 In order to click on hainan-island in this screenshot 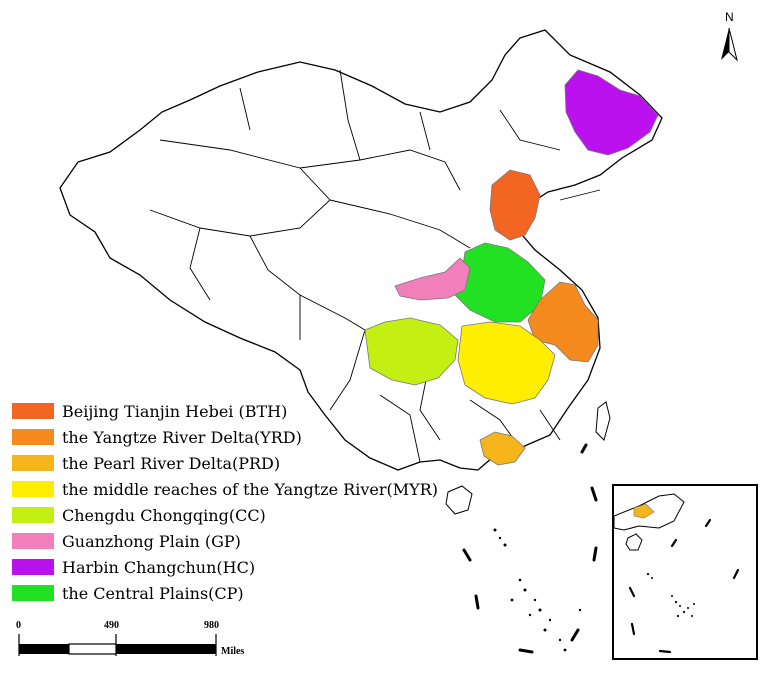, I will do `click(459, 500)`.